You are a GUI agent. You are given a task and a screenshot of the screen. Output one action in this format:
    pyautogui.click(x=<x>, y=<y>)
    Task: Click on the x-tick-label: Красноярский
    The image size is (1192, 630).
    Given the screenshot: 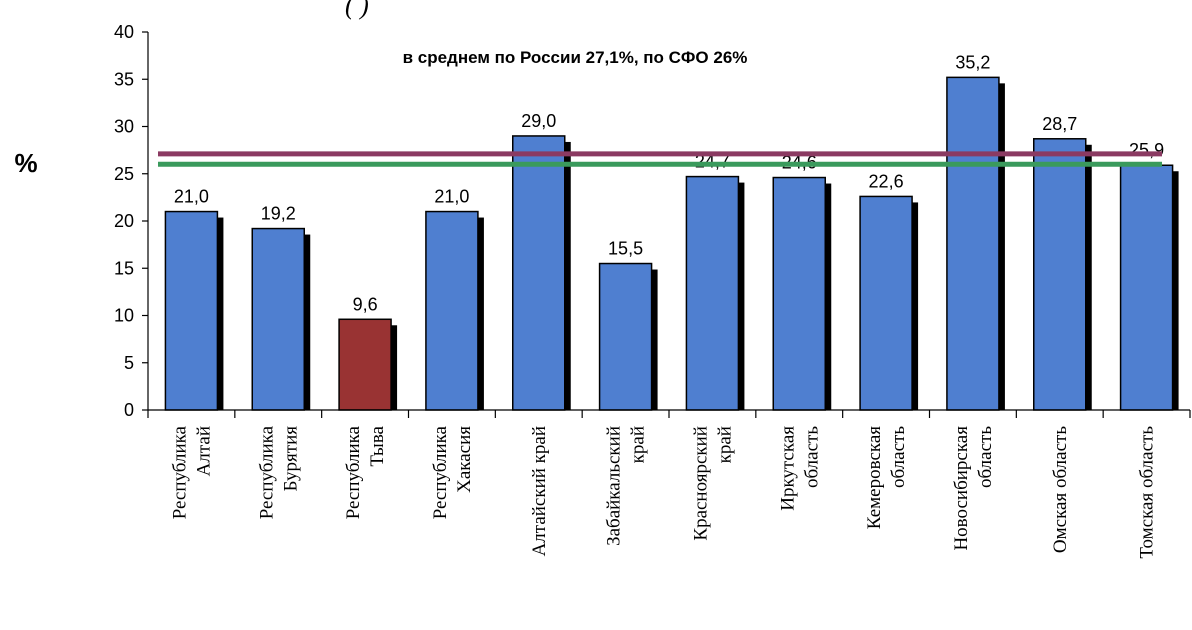 What is the action you would take?
    pyautogui.click(x=700, y=483)
    